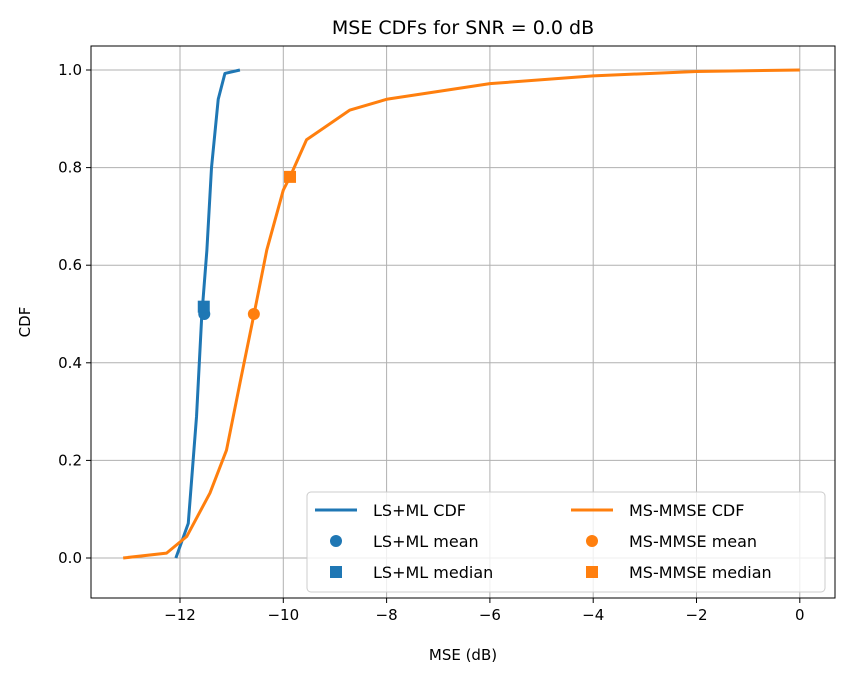 The width and height of the screenshot is (850, 678). What do you see at coordinates (700, 572) in the screenshot?
I see `legend-label: MS-MMSE median` at bounding box center [700, 572].